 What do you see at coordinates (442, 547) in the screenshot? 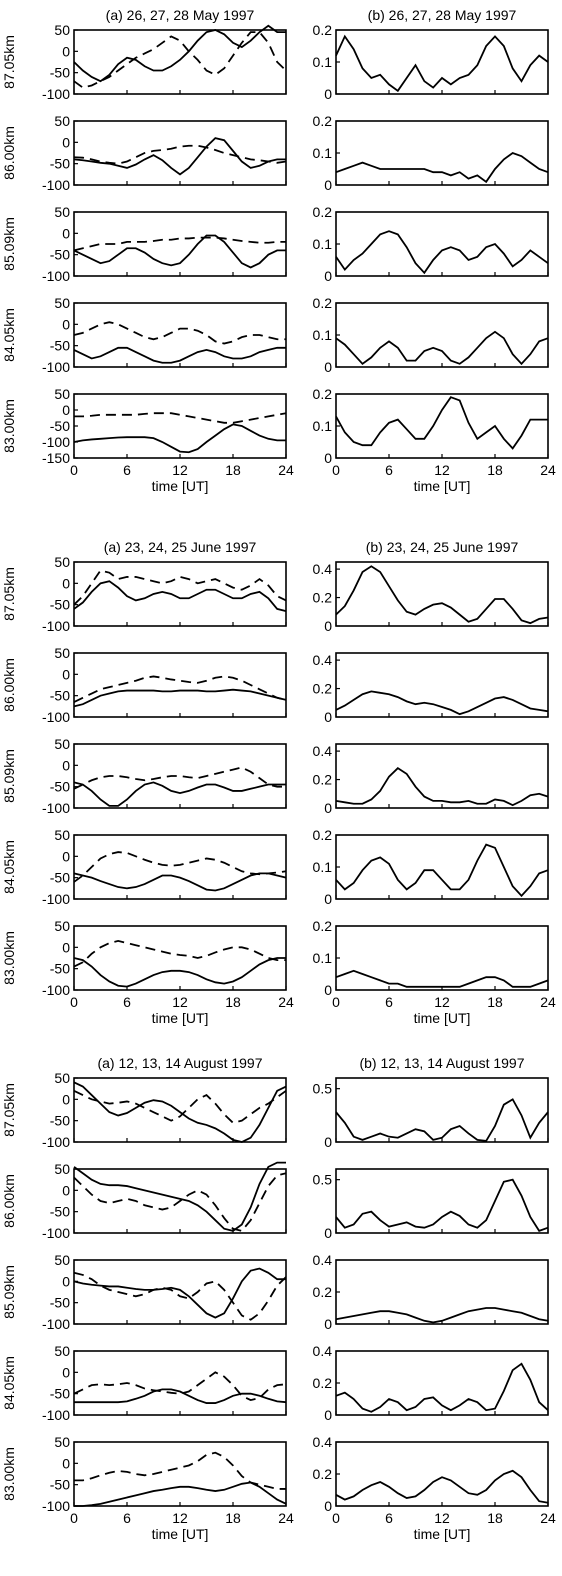
I see `panel-title-b: (b) 23, 24, 25 June 1997` at bounding box center [442, 547].